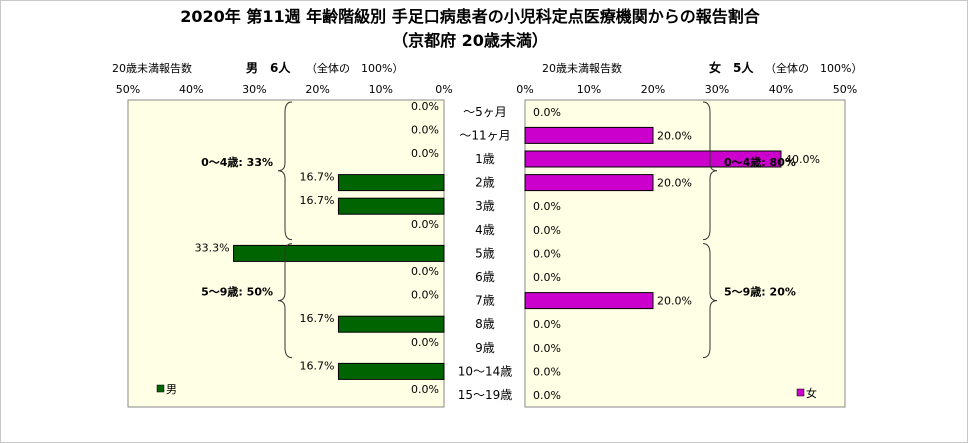 The height and width of the screenshot is (443, 968). Describe the element at coordinates (485, 301) in the screenshot. I see `category-label: 7歳` at that location.